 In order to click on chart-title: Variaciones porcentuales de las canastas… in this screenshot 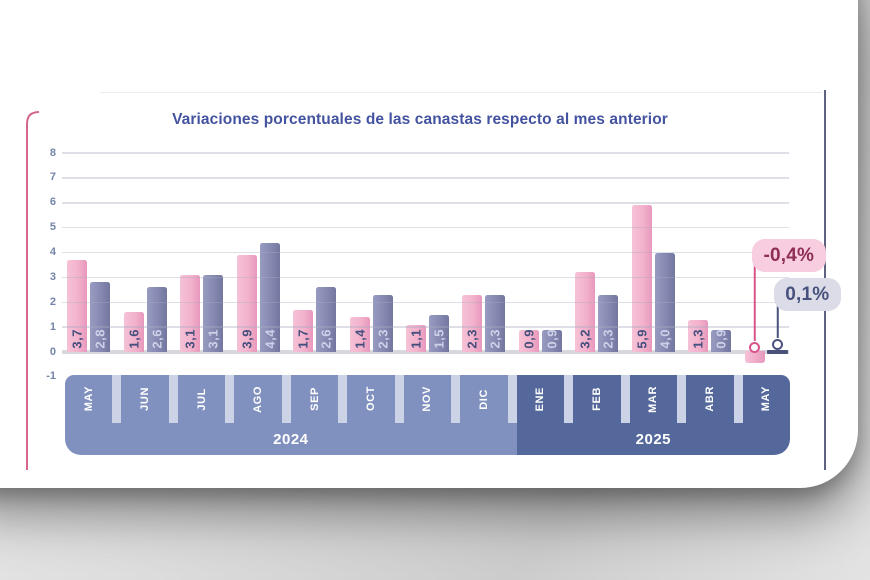, I will do `click(420, 119)`.